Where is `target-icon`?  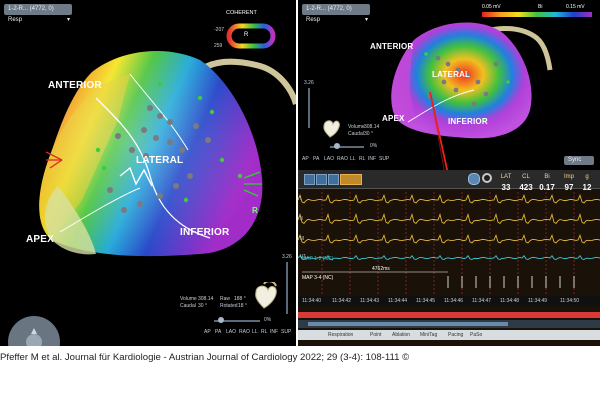
target-icon is located at coordinates (487, 178).